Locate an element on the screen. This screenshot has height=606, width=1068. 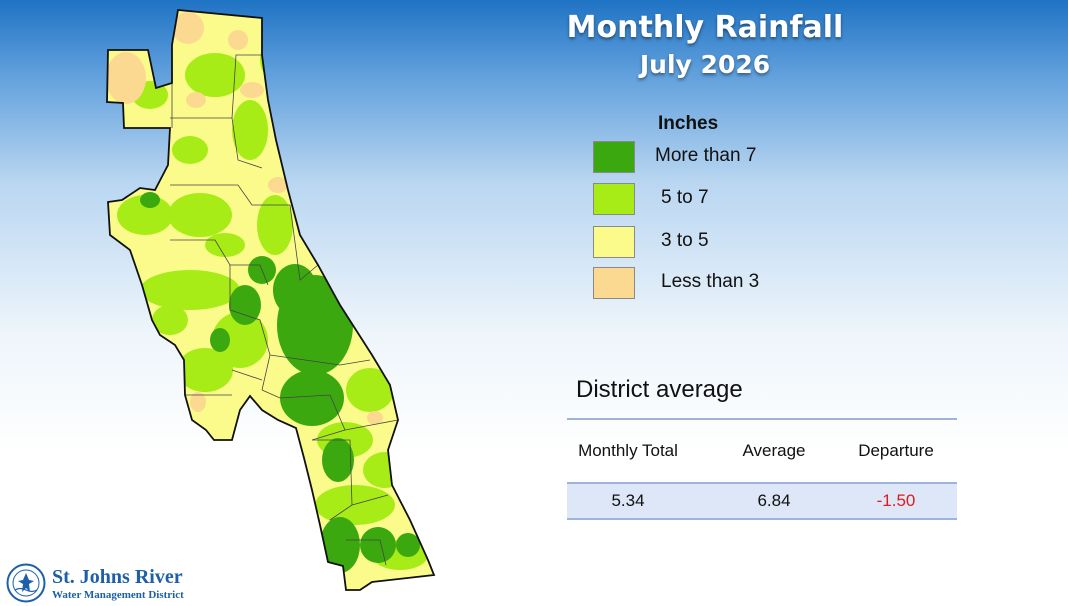
map-subtitle: July 2026 is located at coordinates (705, 64).